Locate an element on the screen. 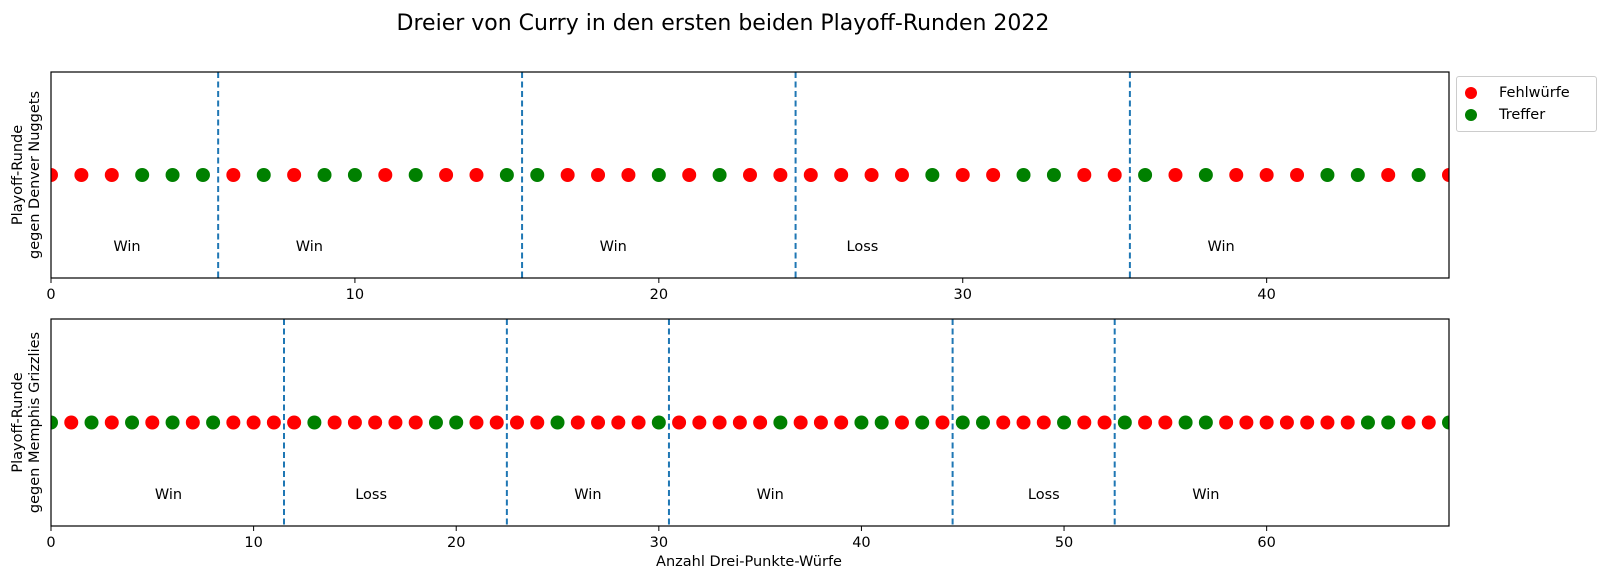 The width and height of the screenshot is (1607, 585). x-tick-label: 50 is located at coordinates (1064, 543).